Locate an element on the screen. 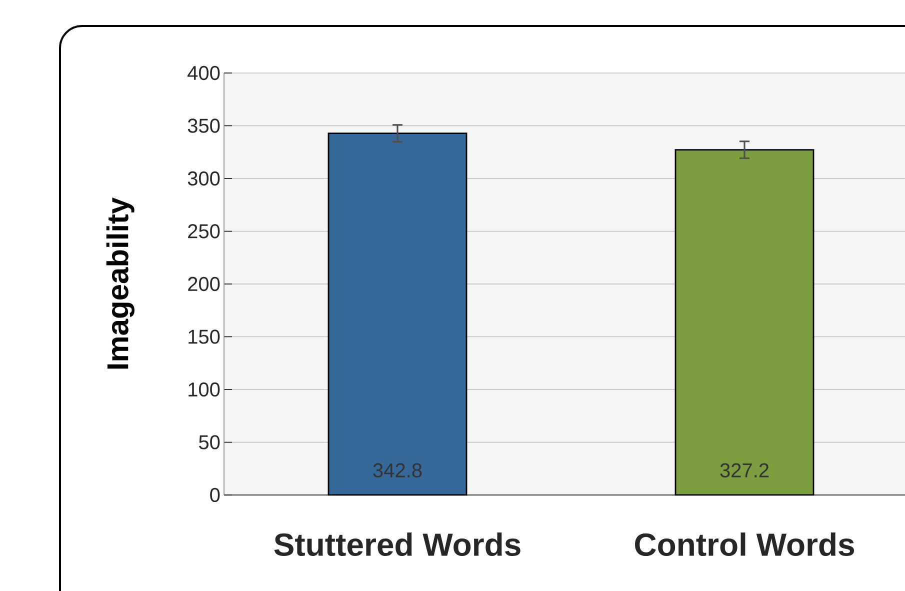 Image resolution: width=905 pixels, height=591 pixels. y-tick-label: 350 is located at coordinates (204, 125).